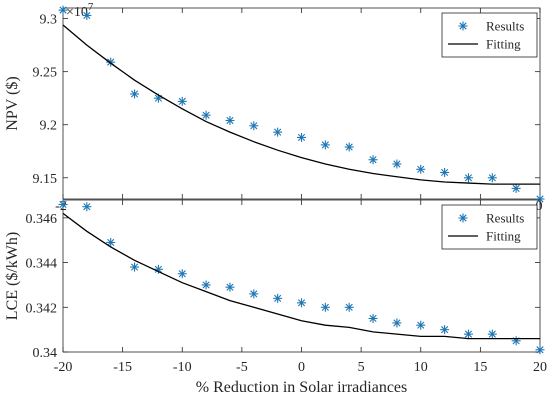 The image size is (550, 403). What do you see at coordinates (49, 20) in the screenshot?
I see `y-tick-label: 9.3` at bounding box center [49, 20].